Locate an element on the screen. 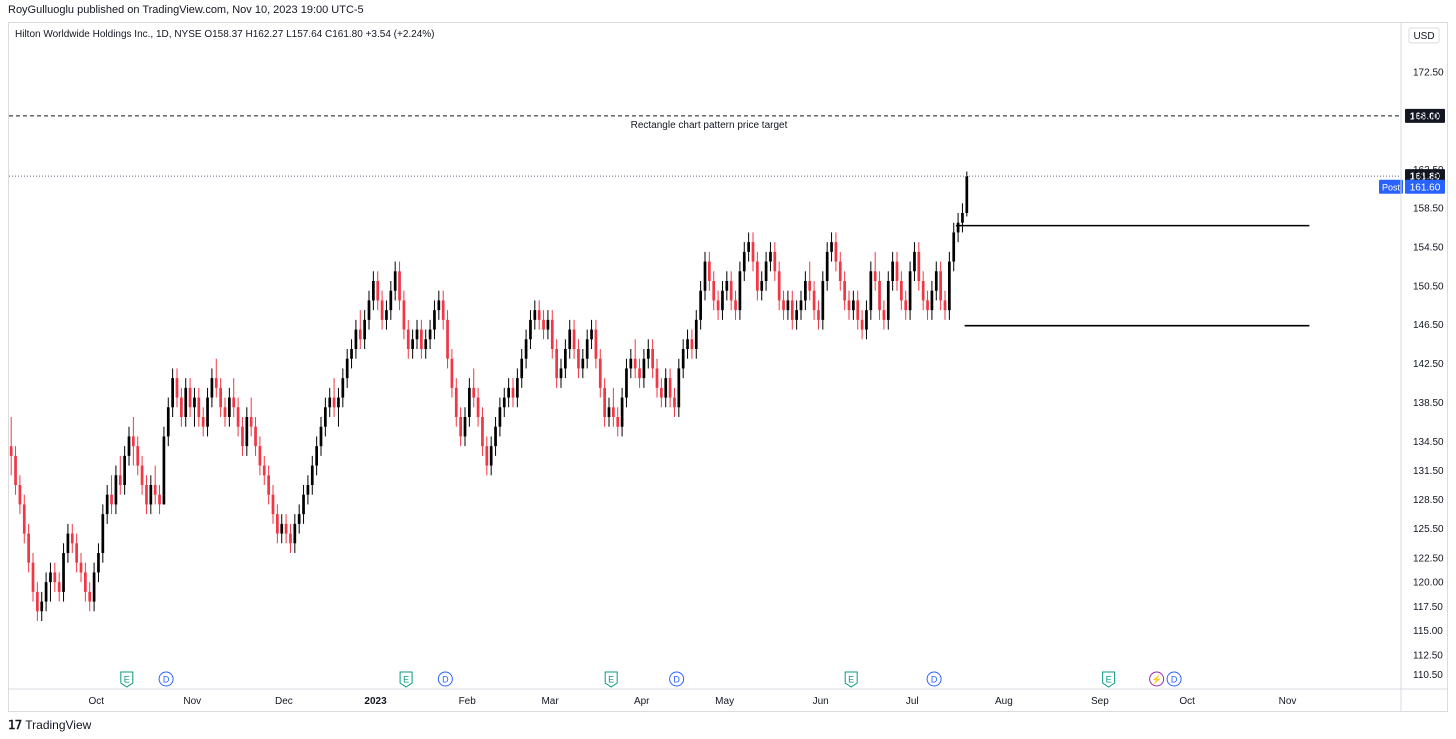 This screenshot has width=1456, height=739. earnings-marker-icon is located at coordinates (1109, 679).